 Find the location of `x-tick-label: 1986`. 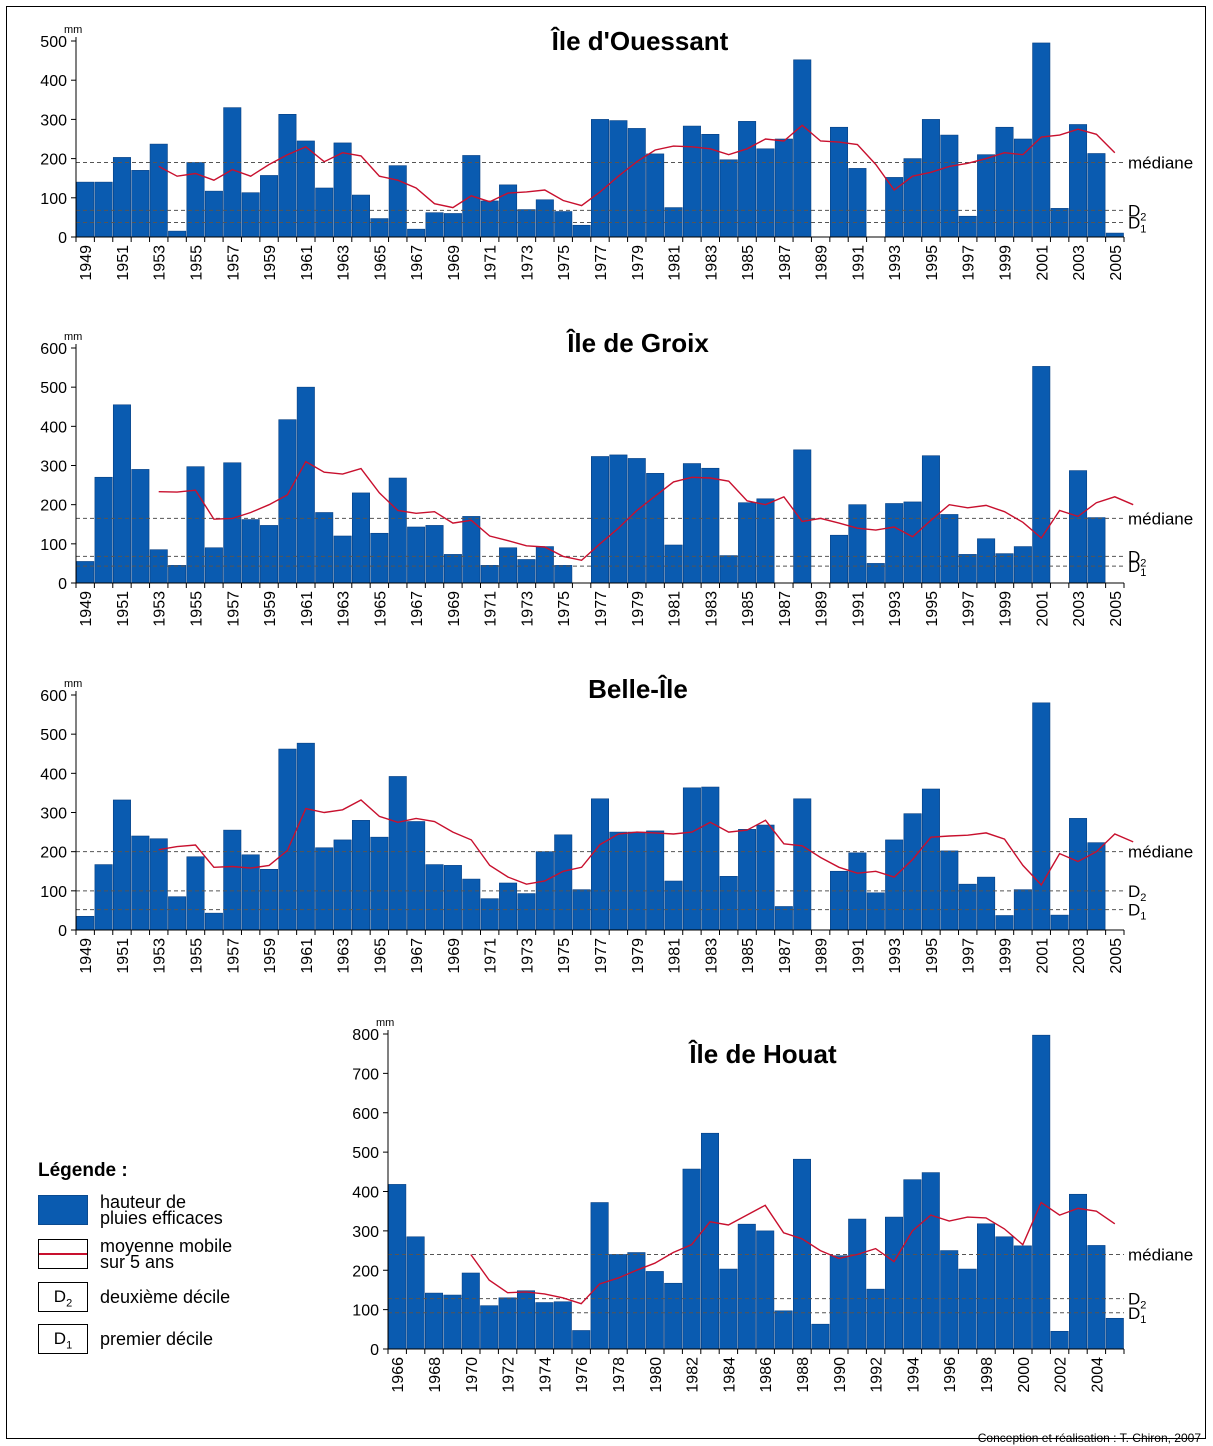

x-tick-label: 1986 is located at coordinates (766, 1375).